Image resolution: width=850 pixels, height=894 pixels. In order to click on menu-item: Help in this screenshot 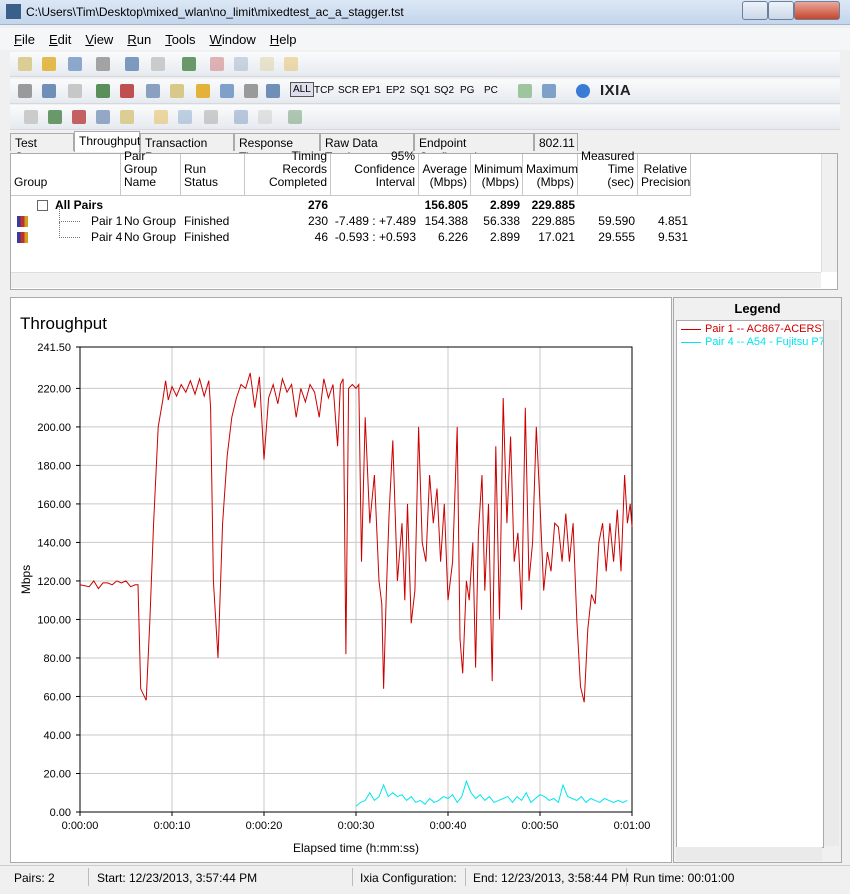, I will do `click(283, 39)`.